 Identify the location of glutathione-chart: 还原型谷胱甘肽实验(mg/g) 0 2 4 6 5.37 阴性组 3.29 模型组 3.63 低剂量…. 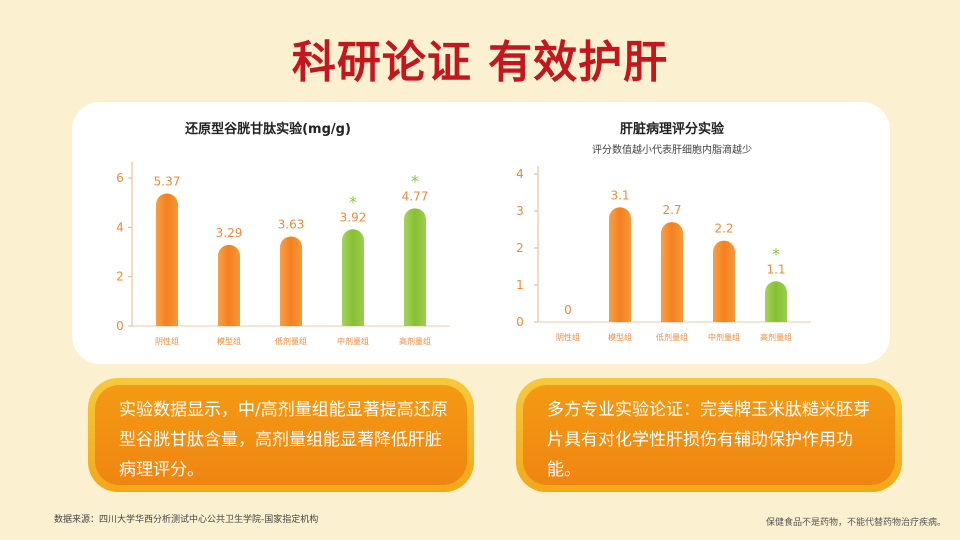
(283, 233).